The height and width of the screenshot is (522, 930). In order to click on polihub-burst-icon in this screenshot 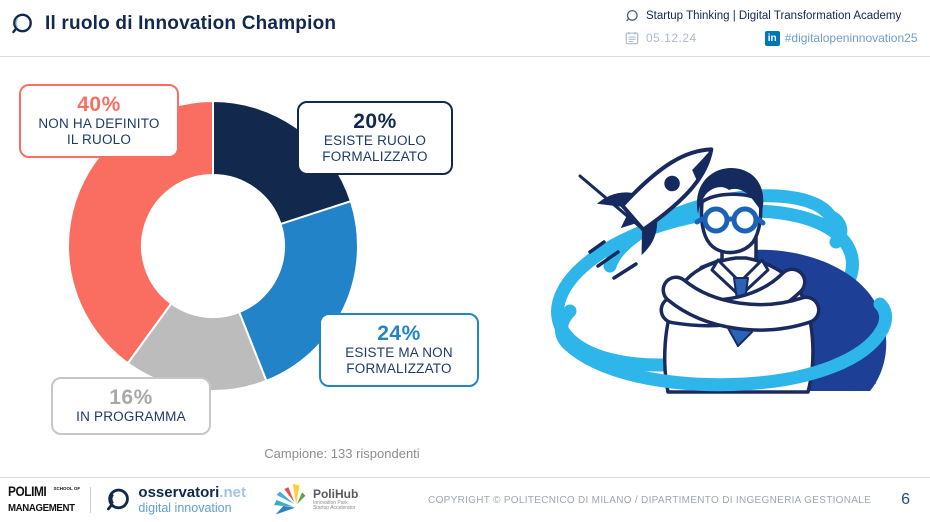, I will do `click(289, 499)`.